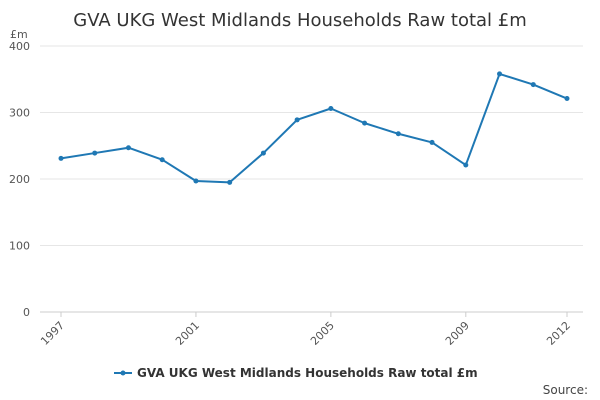 The width and height of the screenshot is (600, 400). Describe the element at coordinates (305, 330) in the screenshot. I see `x-axis-ticks: 1997 2001 2005 2009 2012` at that location.